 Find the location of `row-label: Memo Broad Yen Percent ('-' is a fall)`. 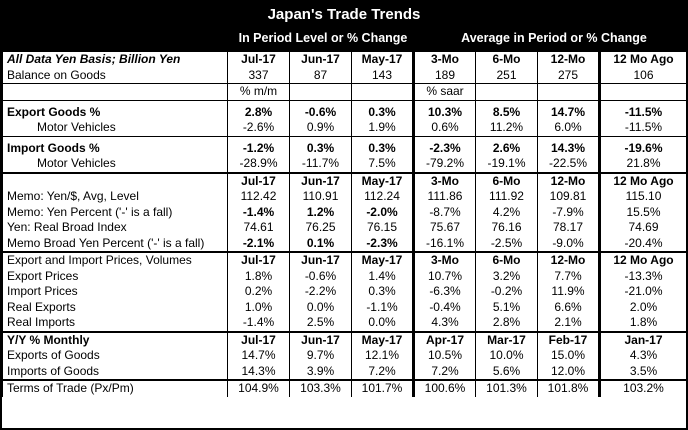

row-label: Memo Broad Yen Percent ('-' is a fall) is located at coordinates (115, 243).